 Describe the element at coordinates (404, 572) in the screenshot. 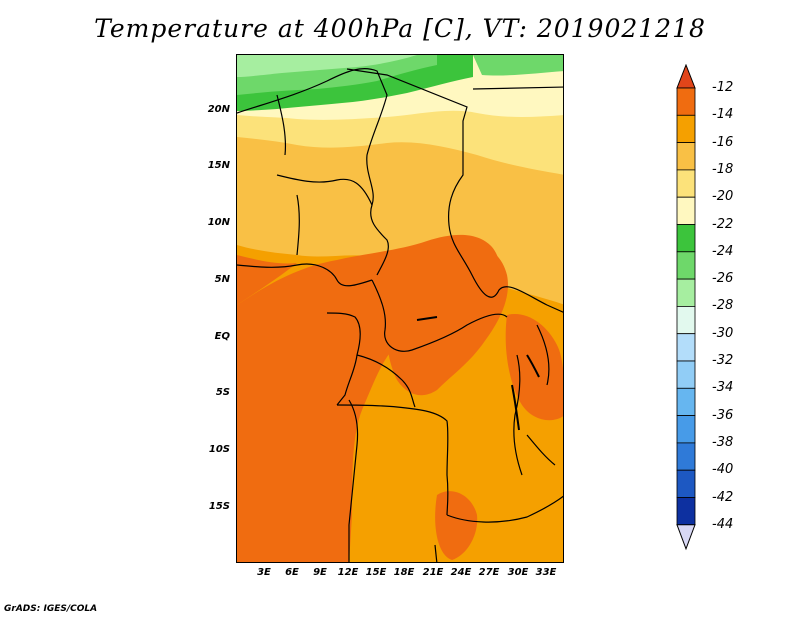

I see `lon-label-18e: 18E` at that location.